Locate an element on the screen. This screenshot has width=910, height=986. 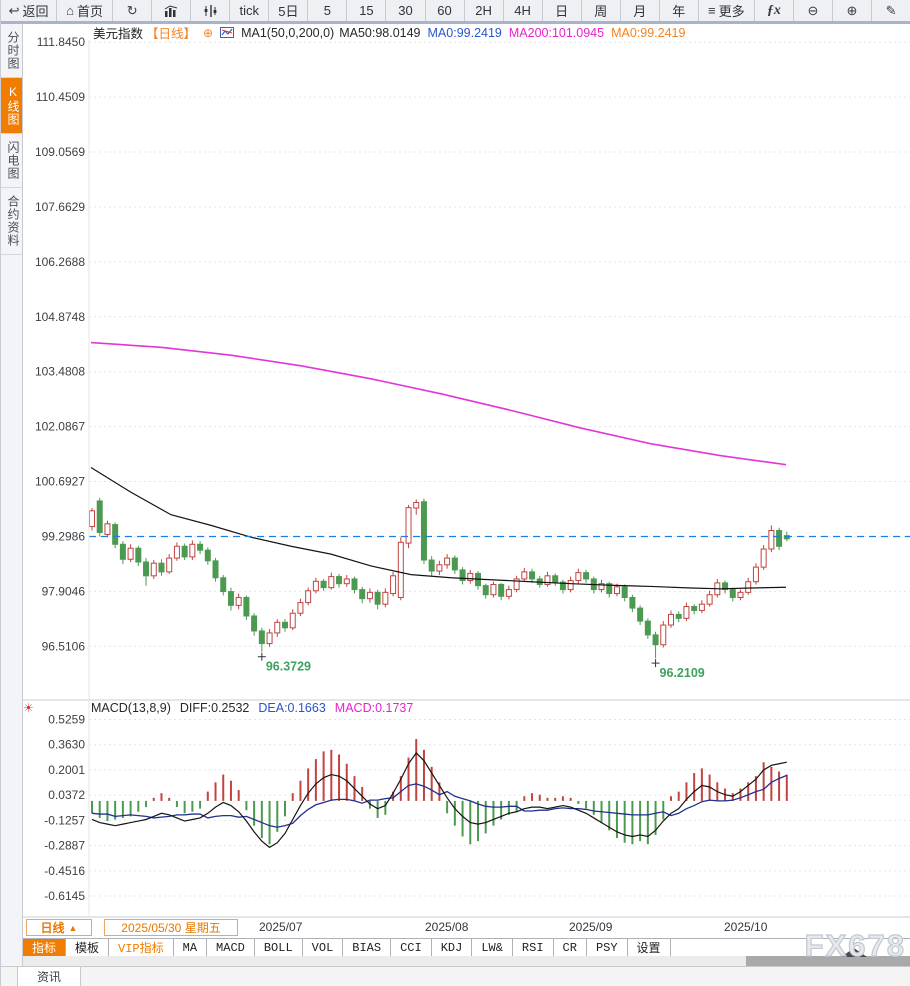
period-week-button-label: 周 is located at coordinates (601, 11).